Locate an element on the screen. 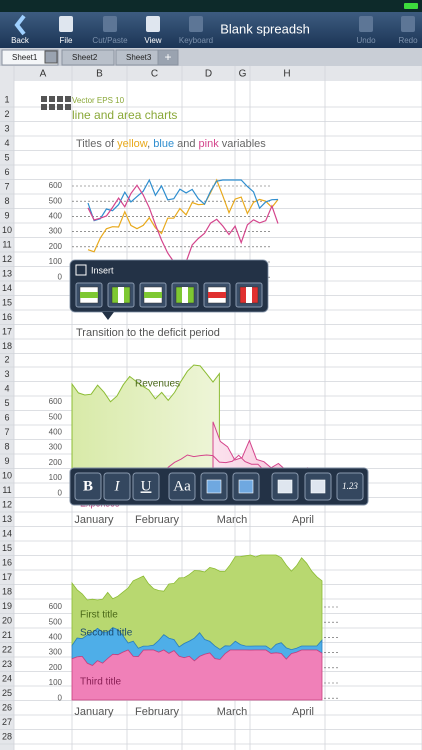 The height and width of the screenshot is (750, 422). y-tick-label: 500 is located at coordinates (56, 200).